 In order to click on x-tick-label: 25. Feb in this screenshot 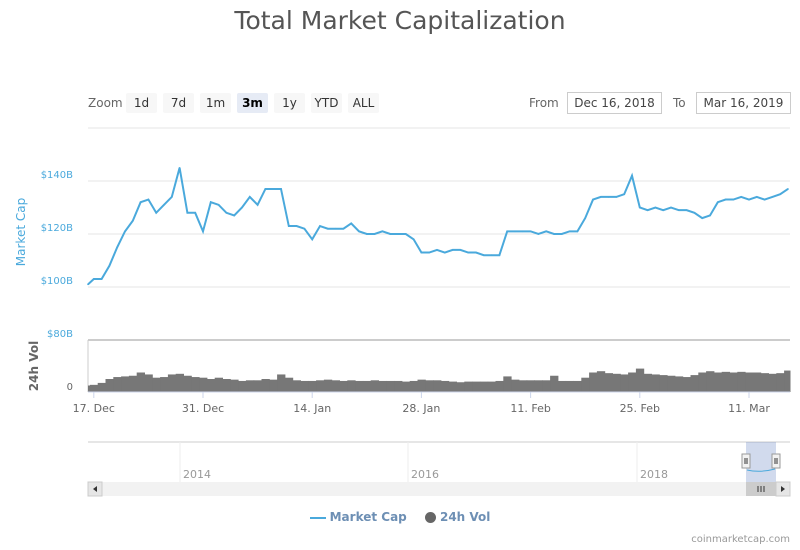, I will do `click(640, 408)`.